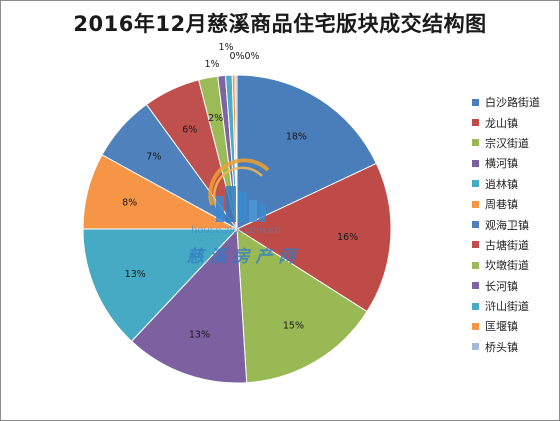 This screenshot has width=560, height=421. Describe the element at coordinates (347, 237) in the screenshot. I see `pie-data-label-2: 16%` at that location.